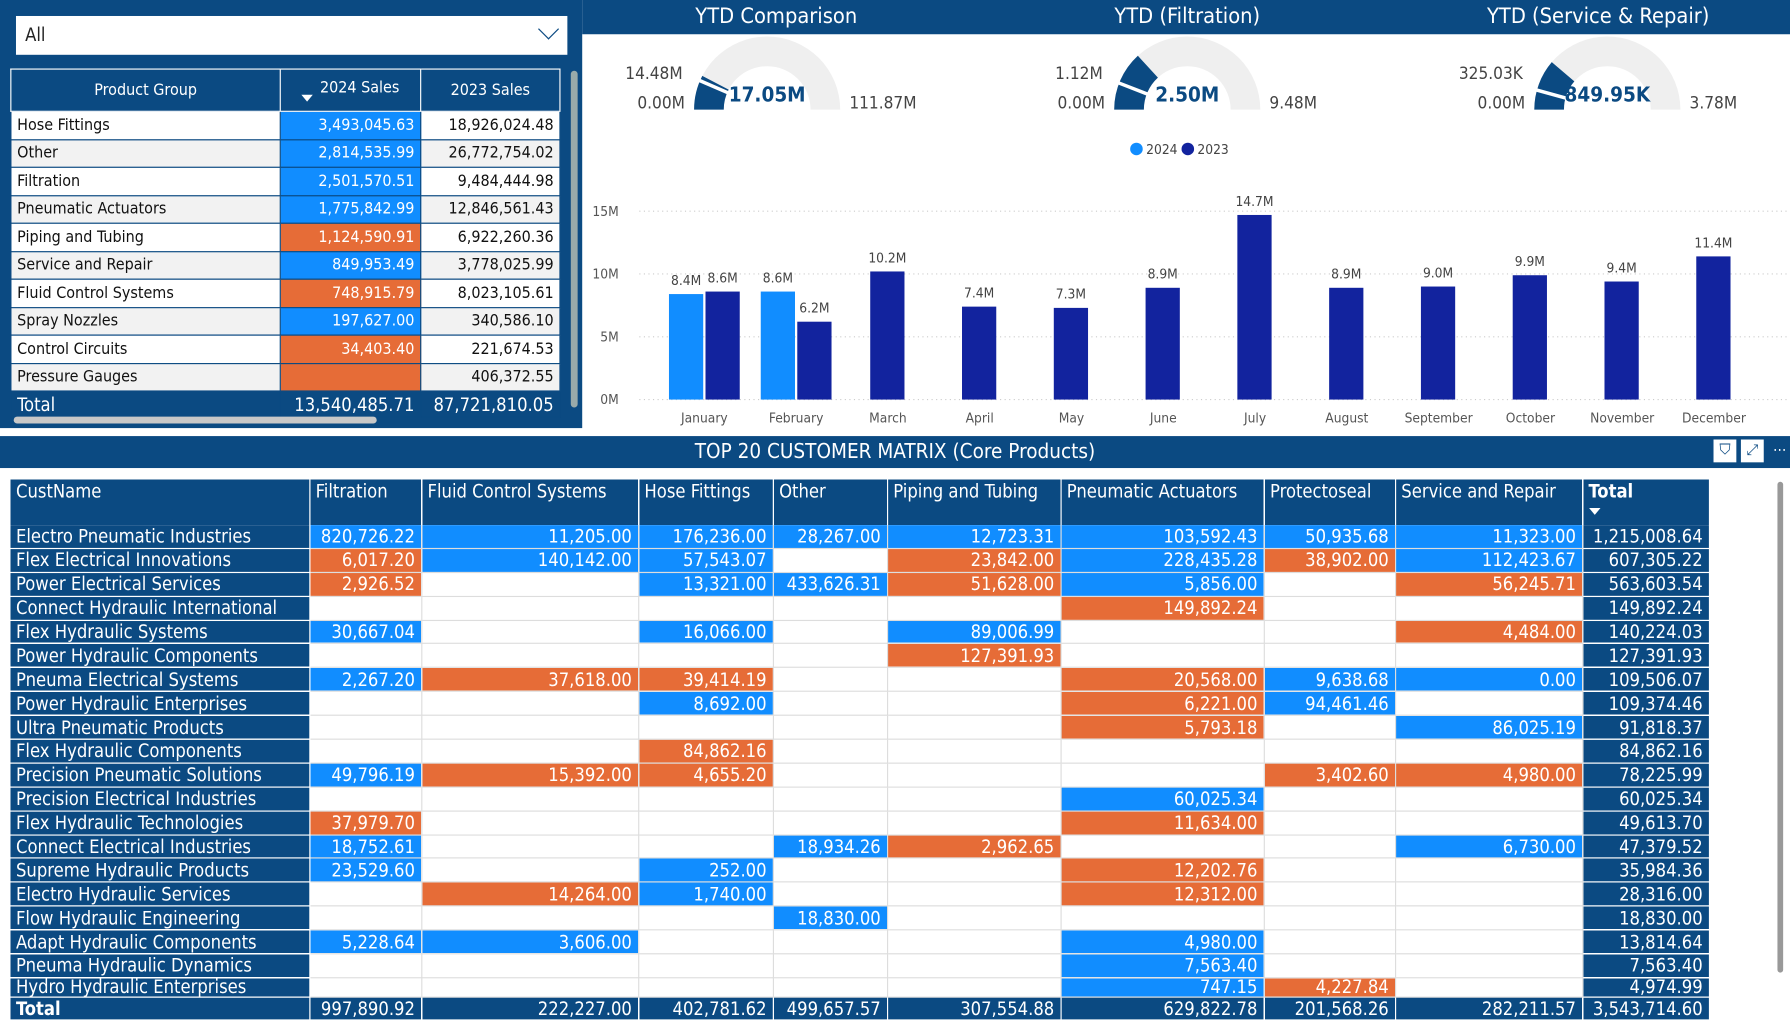 This screenshot has height=1020, width=1790. What do you see at coordinates (160, 966) in the screenshot?
I see `customer-name: Pneuma Hydraulic Dynamics` at bounding box center [160, 966].